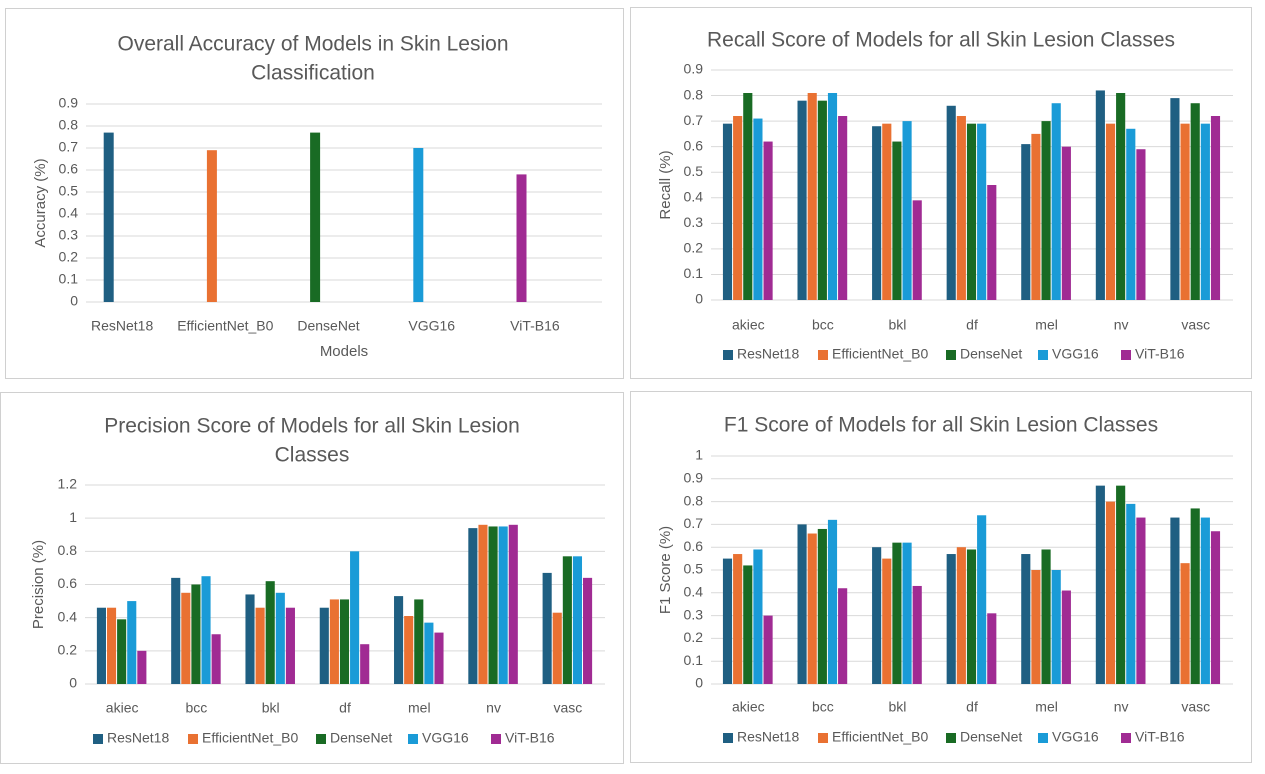 This screenshot has width=1265, height=774. I want to click on bar-akiec-vit-b16, so click(768, 220).